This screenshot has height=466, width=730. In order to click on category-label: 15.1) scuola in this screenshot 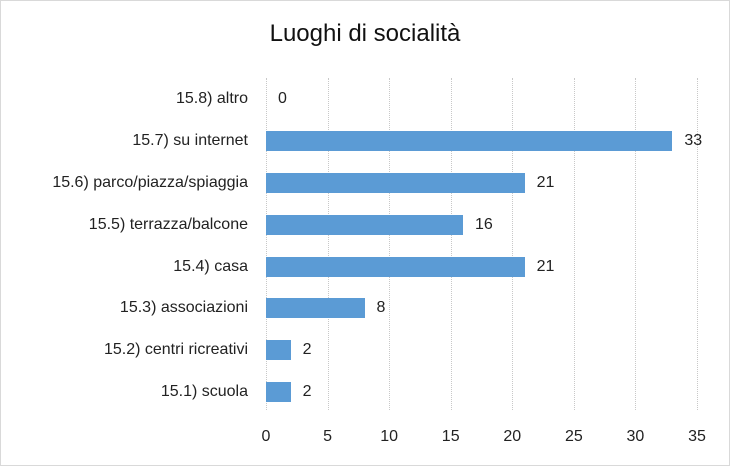, I will do `click(204, 391)`.